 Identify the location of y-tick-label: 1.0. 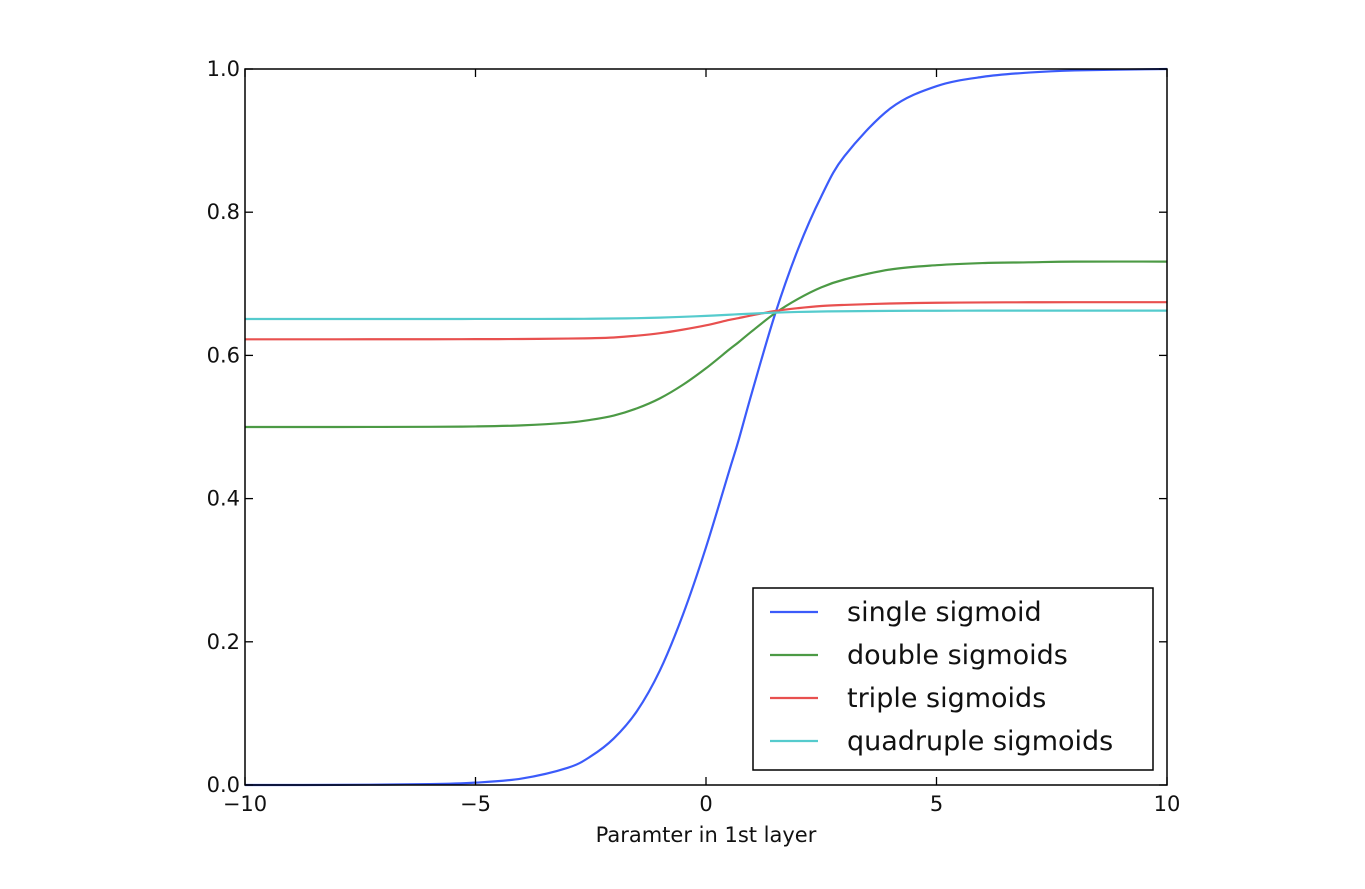
(223, 69).